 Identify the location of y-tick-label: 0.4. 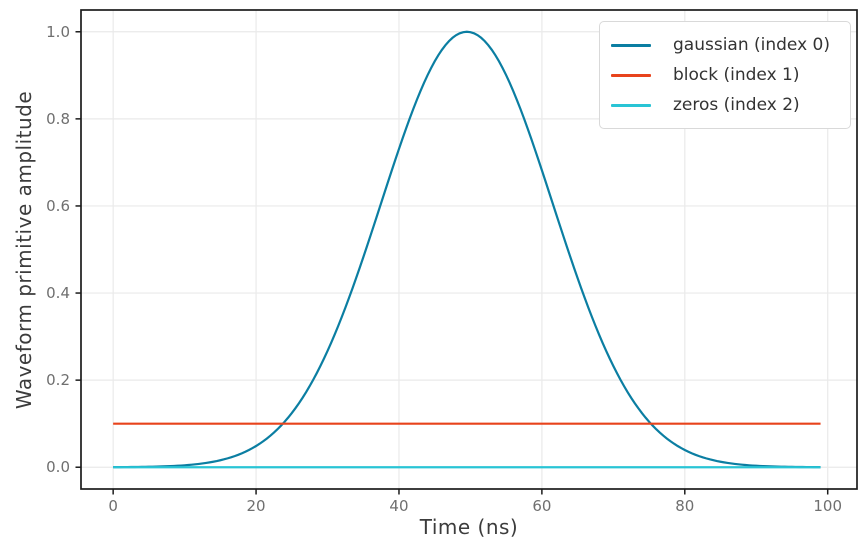
(58, 293).